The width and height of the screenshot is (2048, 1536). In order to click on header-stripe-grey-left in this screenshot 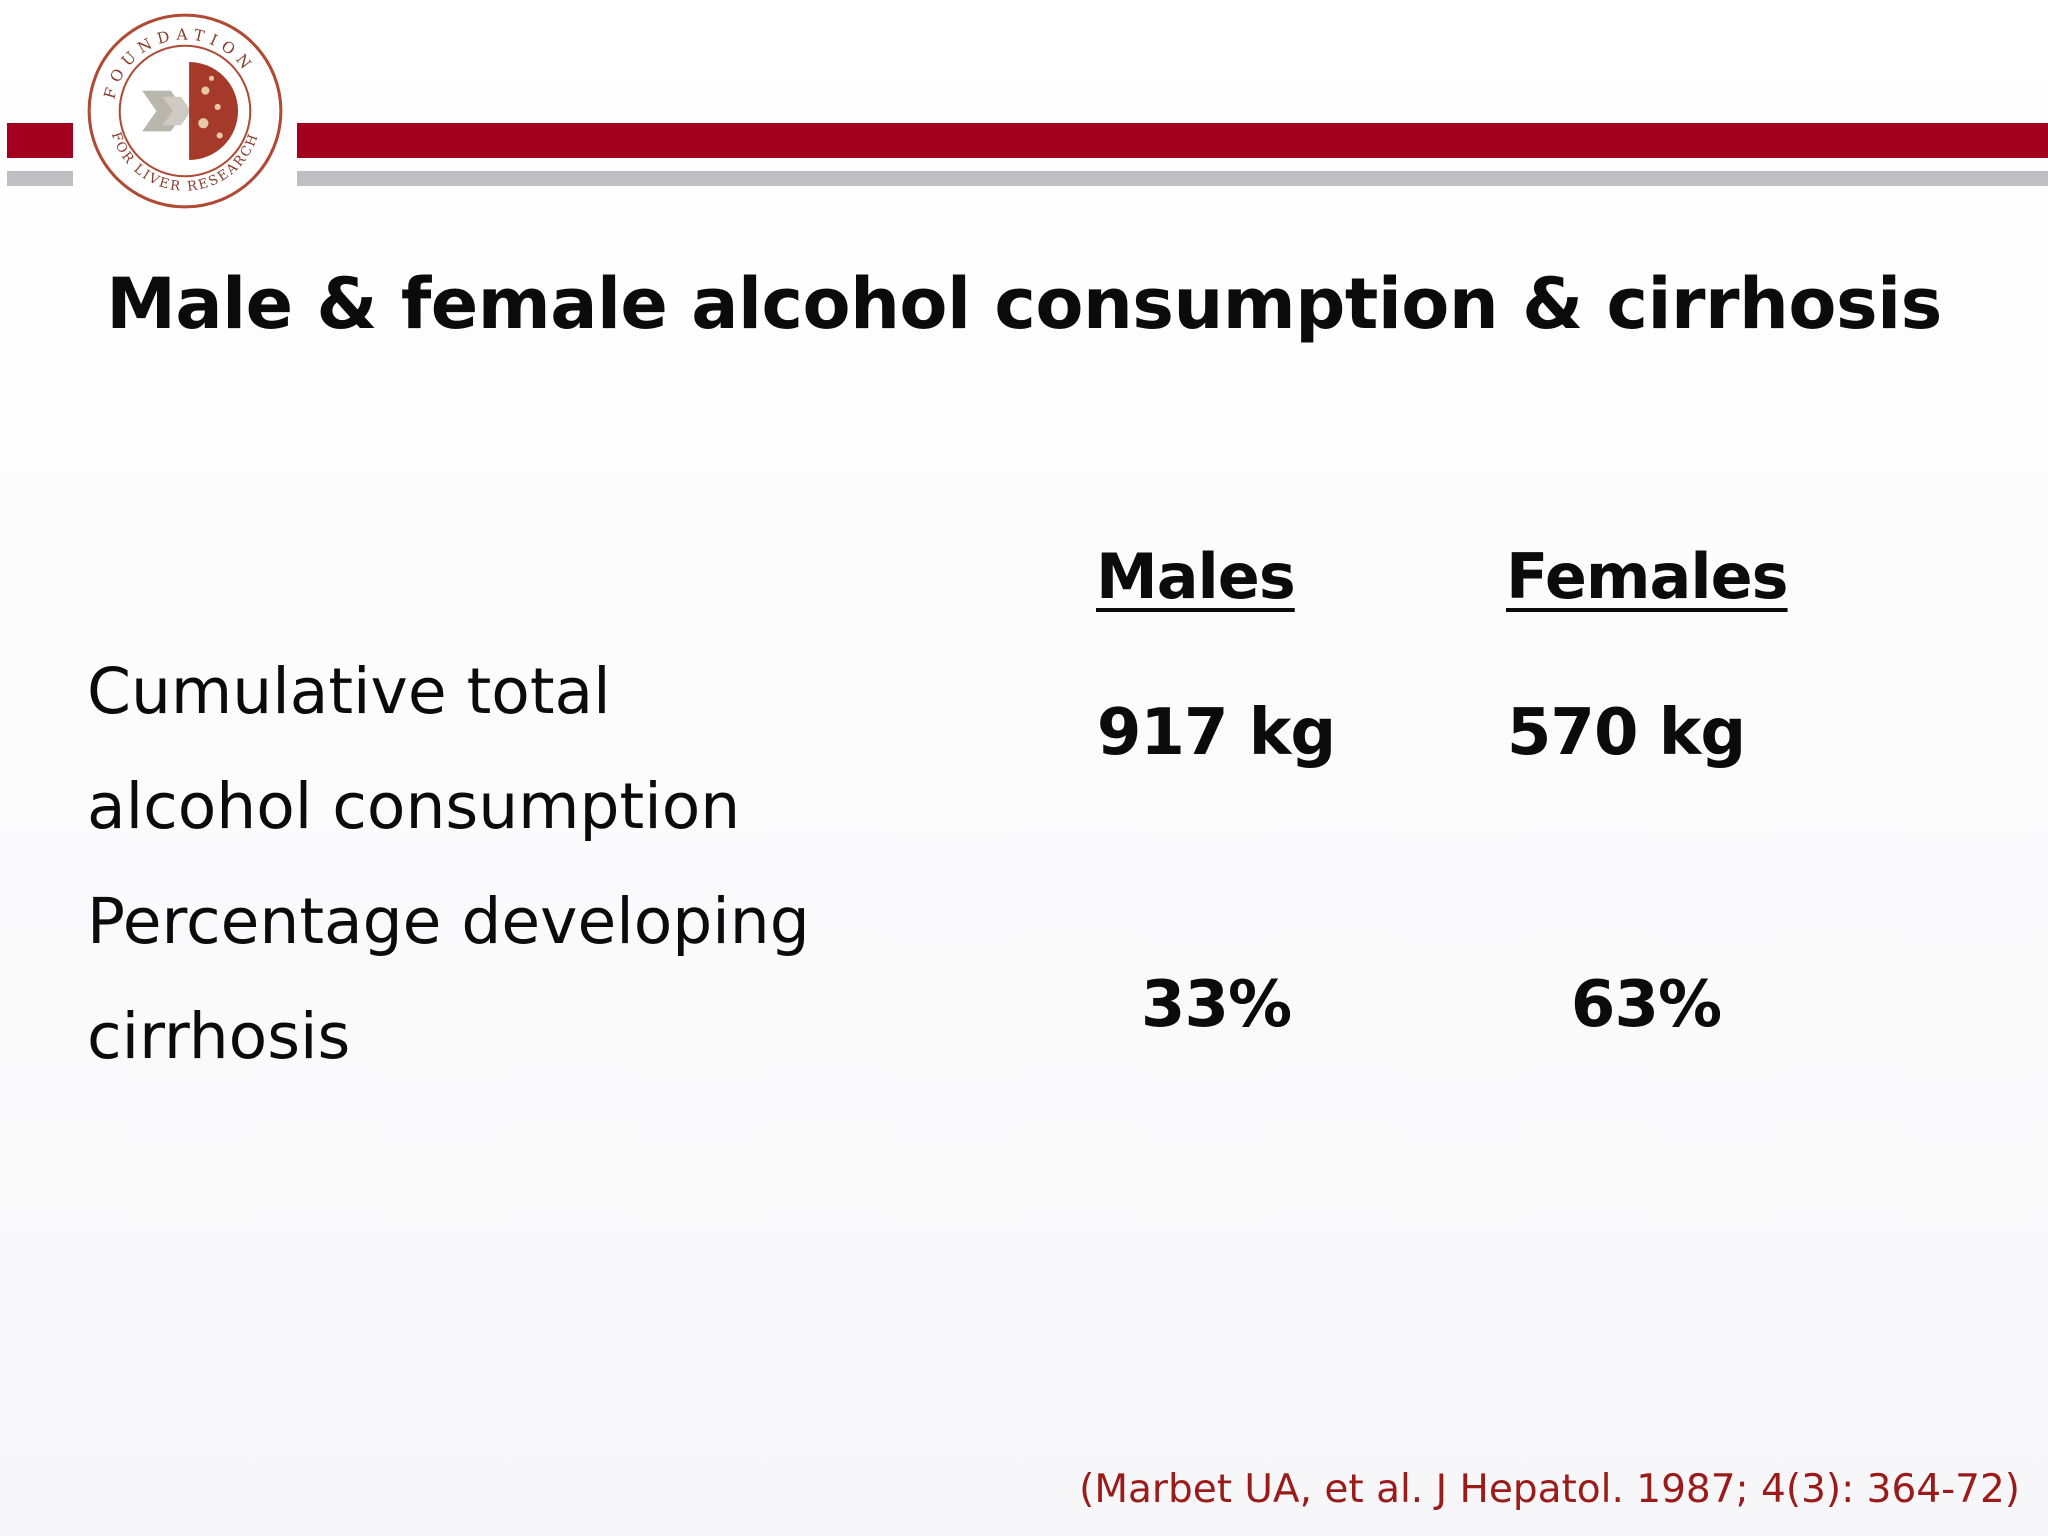, I will do `click(40, 178)`.